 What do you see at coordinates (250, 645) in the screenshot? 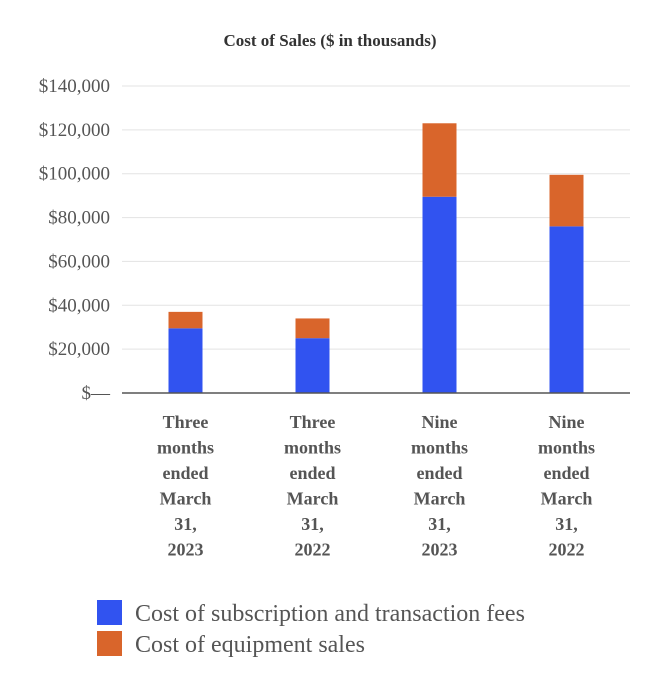
I see `legend-label: Cost of equipment sales` at bounding box center [250, 645].